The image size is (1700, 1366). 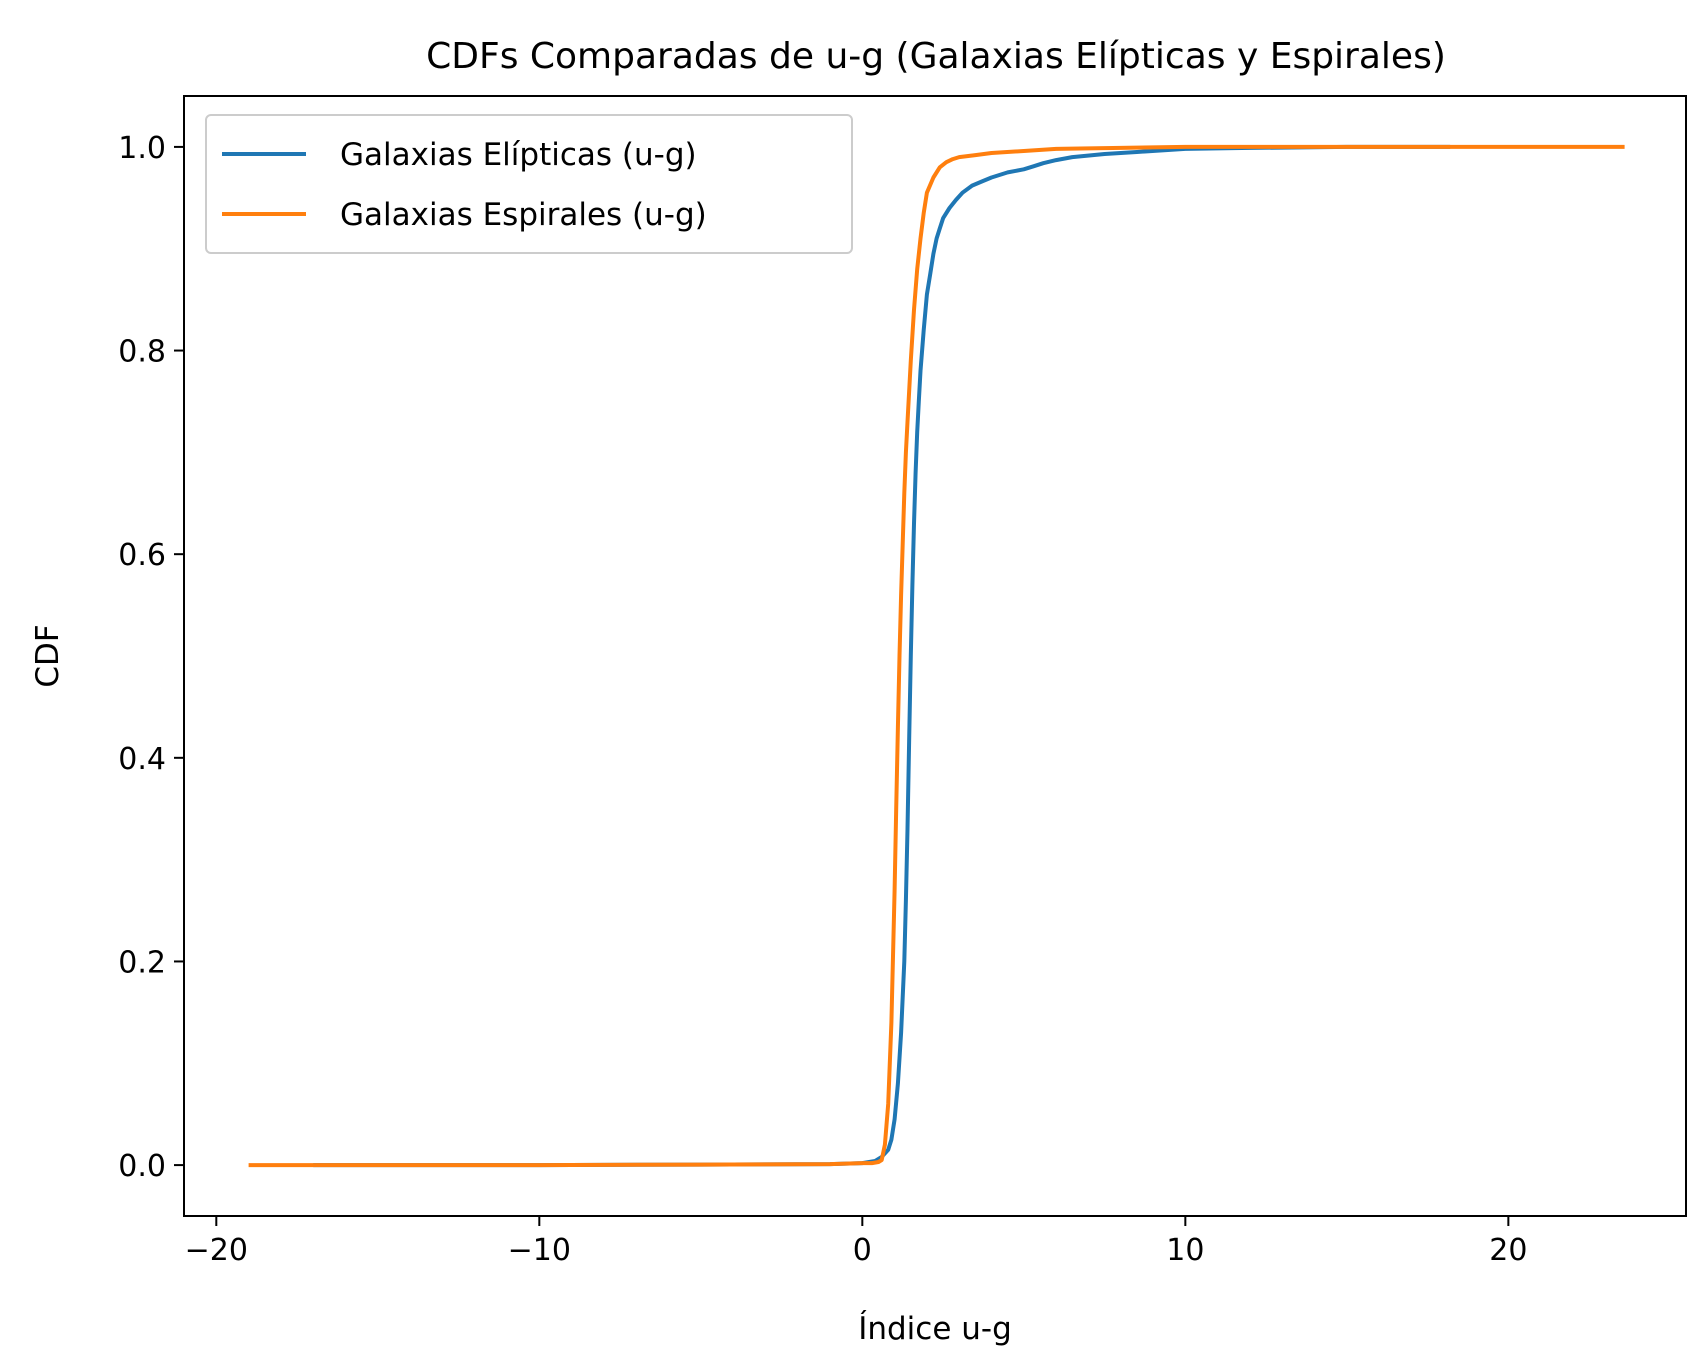 What do you see at coordinates (523, 215) in the screenshot?
I see `legend-label-espirales: Galaxias Espirales (u-g)` at bounding box center [523, 215].